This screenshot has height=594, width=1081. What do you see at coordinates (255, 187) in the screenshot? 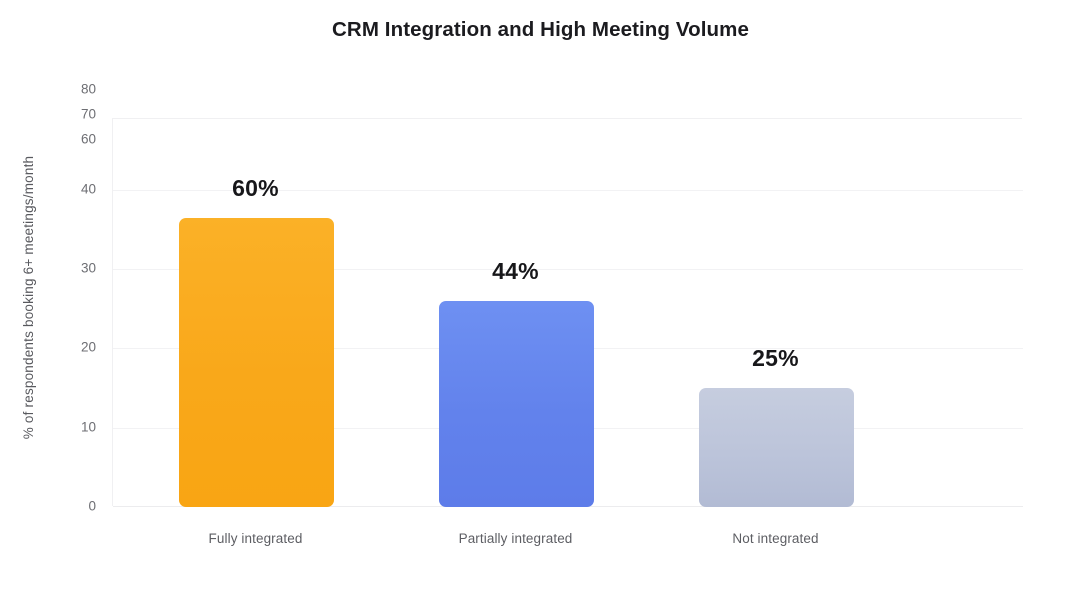
I see `bar-value-label: 60%` at bounding box center [255, 187].